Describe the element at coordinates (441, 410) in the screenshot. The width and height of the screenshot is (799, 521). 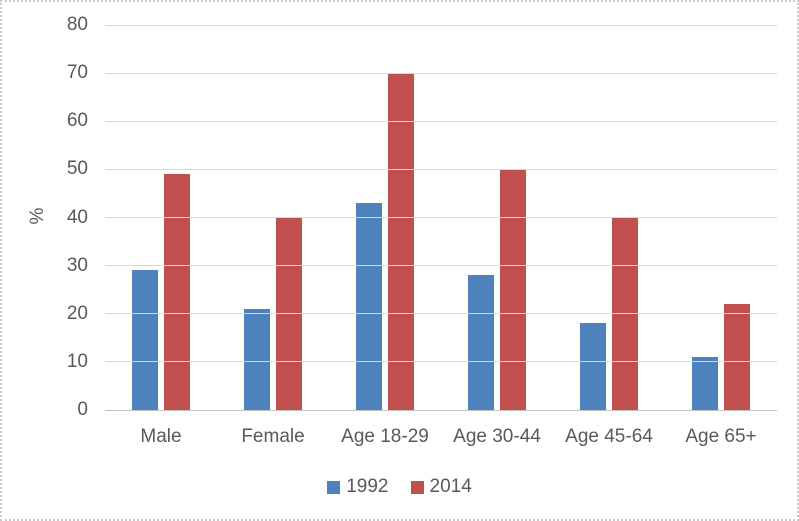
I see `x-axis-line` at that location.